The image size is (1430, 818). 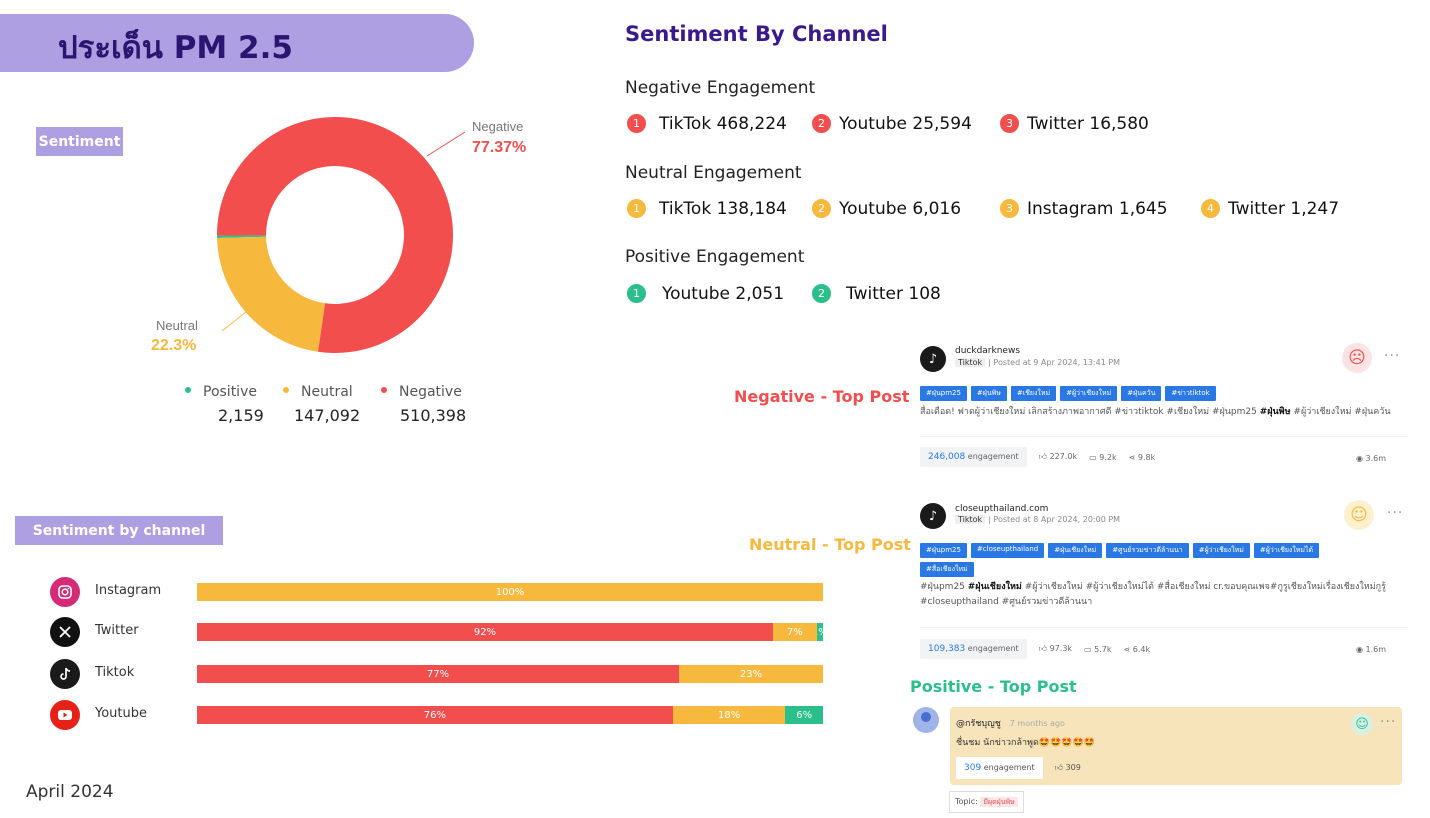 What do you see at coordinates (720, 88) in the screenshot?
I see `negative-engagement-heading: Negative Engagement` at bounding box center [720, 88].